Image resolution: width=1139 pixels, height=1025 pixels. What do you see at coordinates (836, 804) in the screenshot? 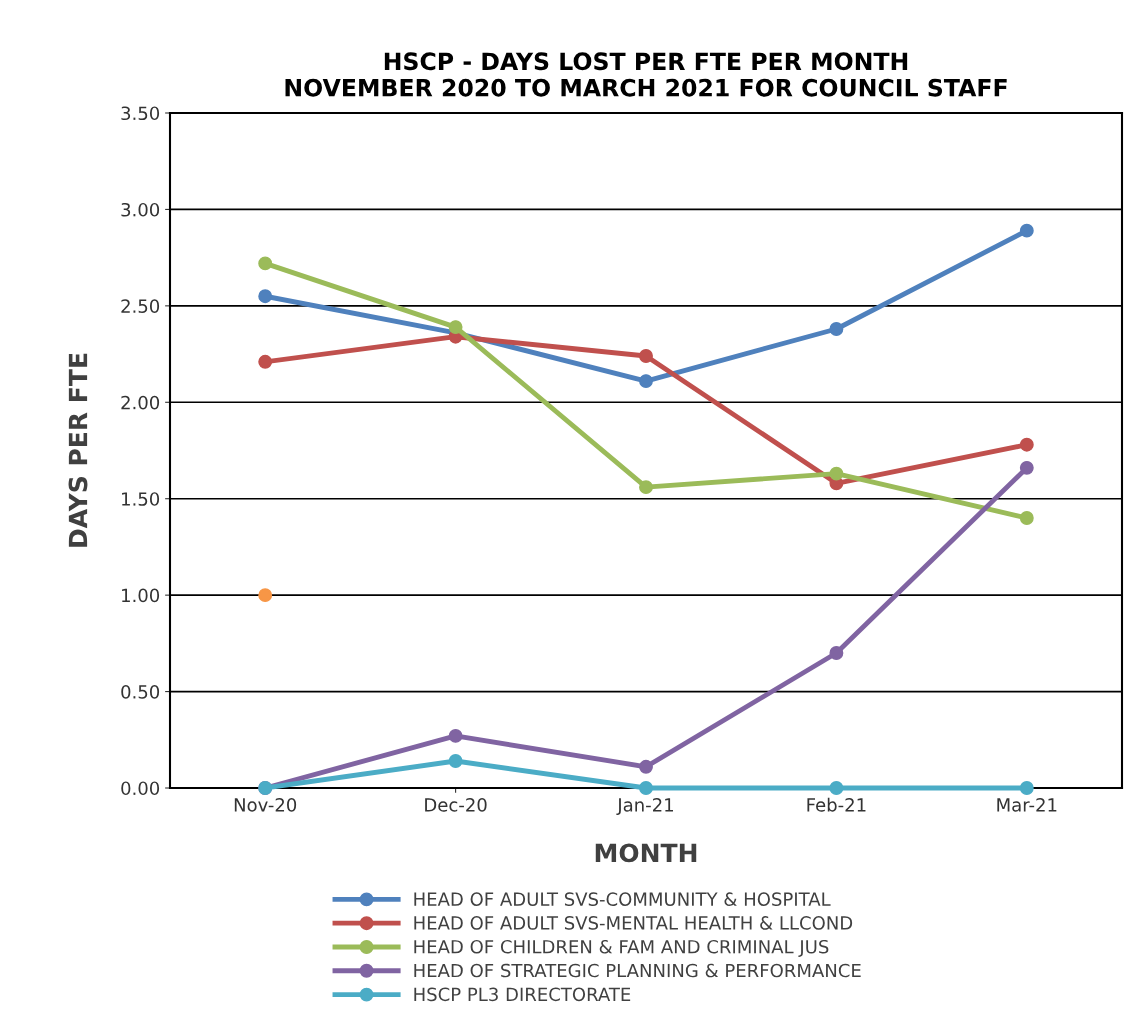
I see `x-tick-label: Feb-21` at bounding box center [836, 804].